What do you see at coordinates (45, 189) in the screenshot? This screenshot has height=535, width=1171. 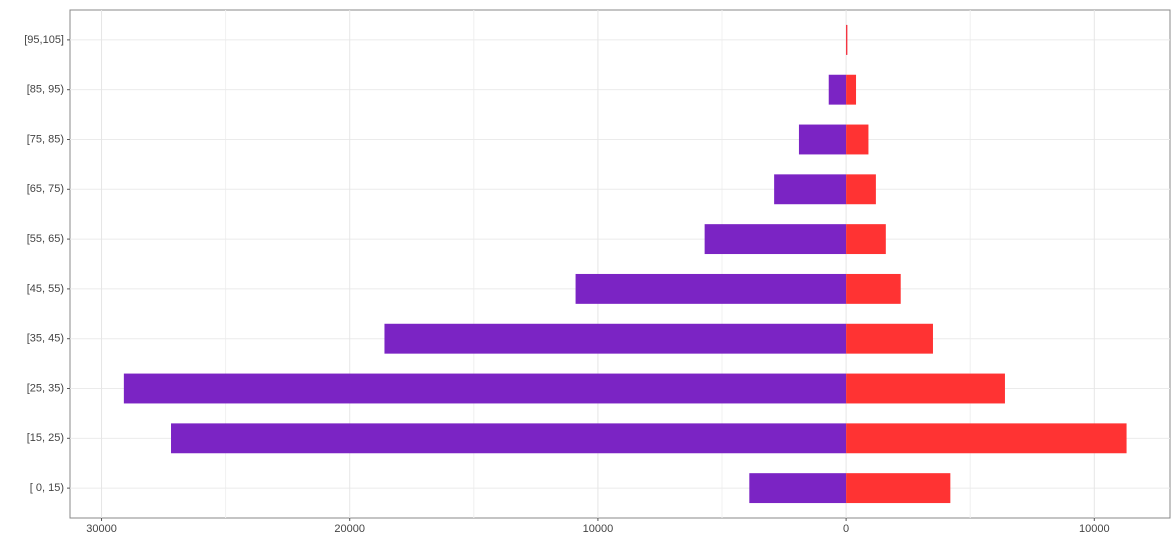 I see `y-tick-label: [65, 75)` at bounding box center [45, 189].